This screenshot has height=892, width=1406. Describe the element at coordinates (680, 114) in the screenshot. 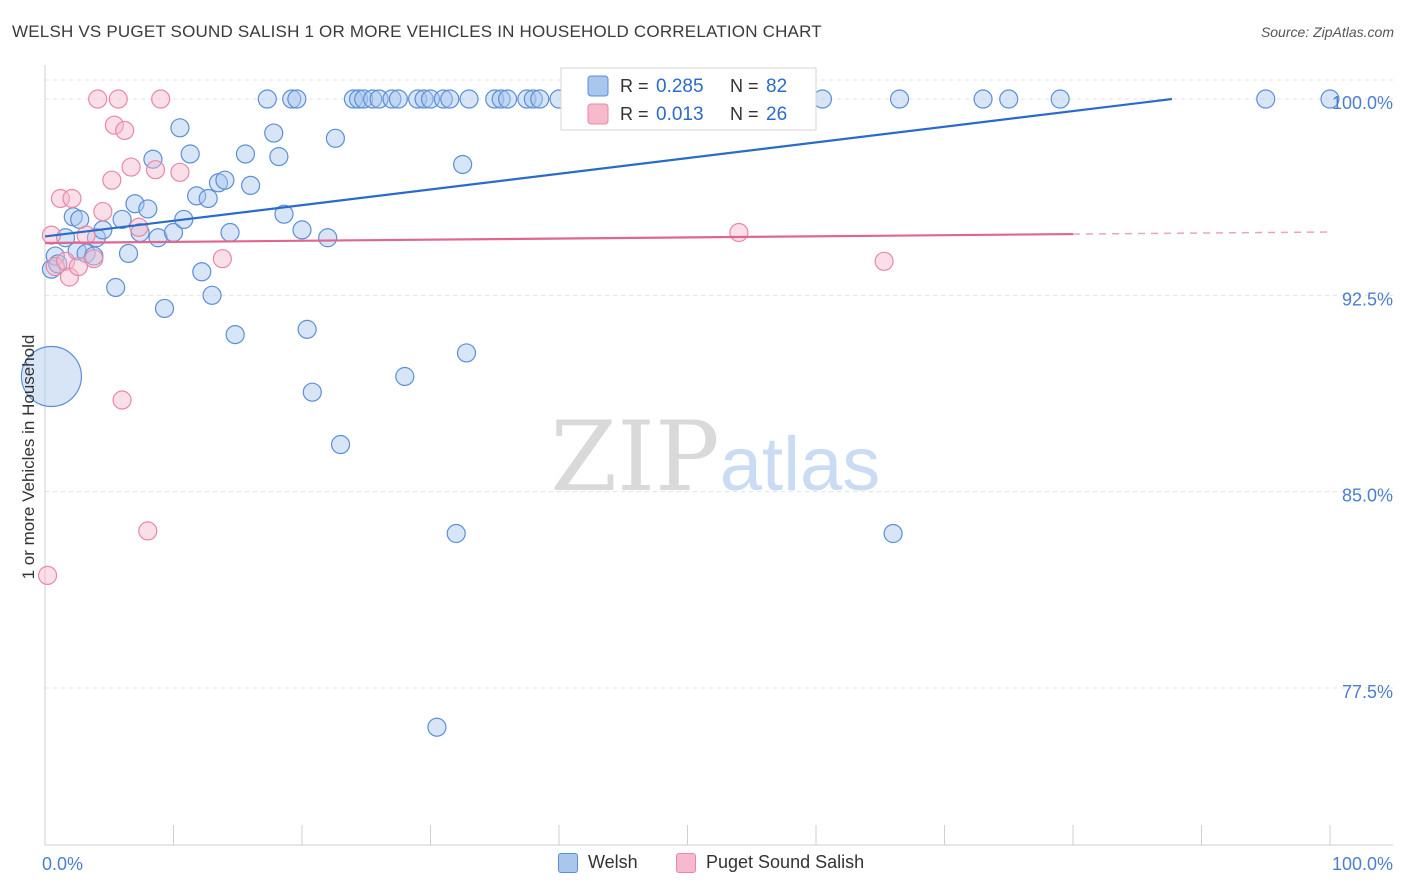

I see `legend-salish-r-value: 0.013` at that location.